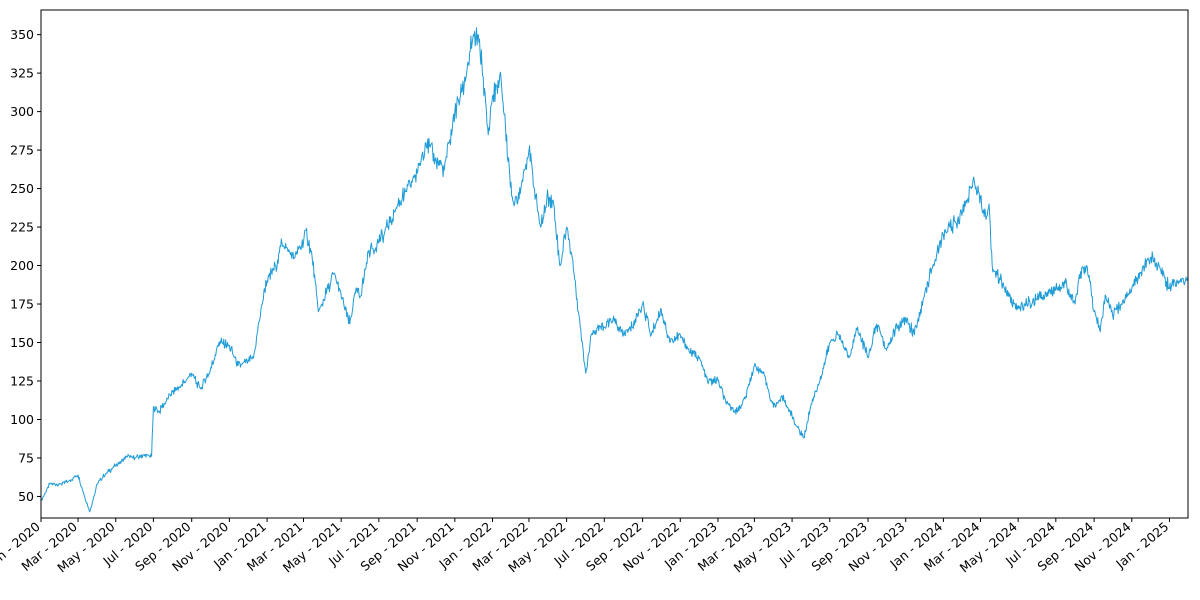 Image resolution: width=1200 pixels, height=600 pixels. Describe the element at coordinates (22, 227) in the screenshot. I see `y-tick-label: 225` at that location.